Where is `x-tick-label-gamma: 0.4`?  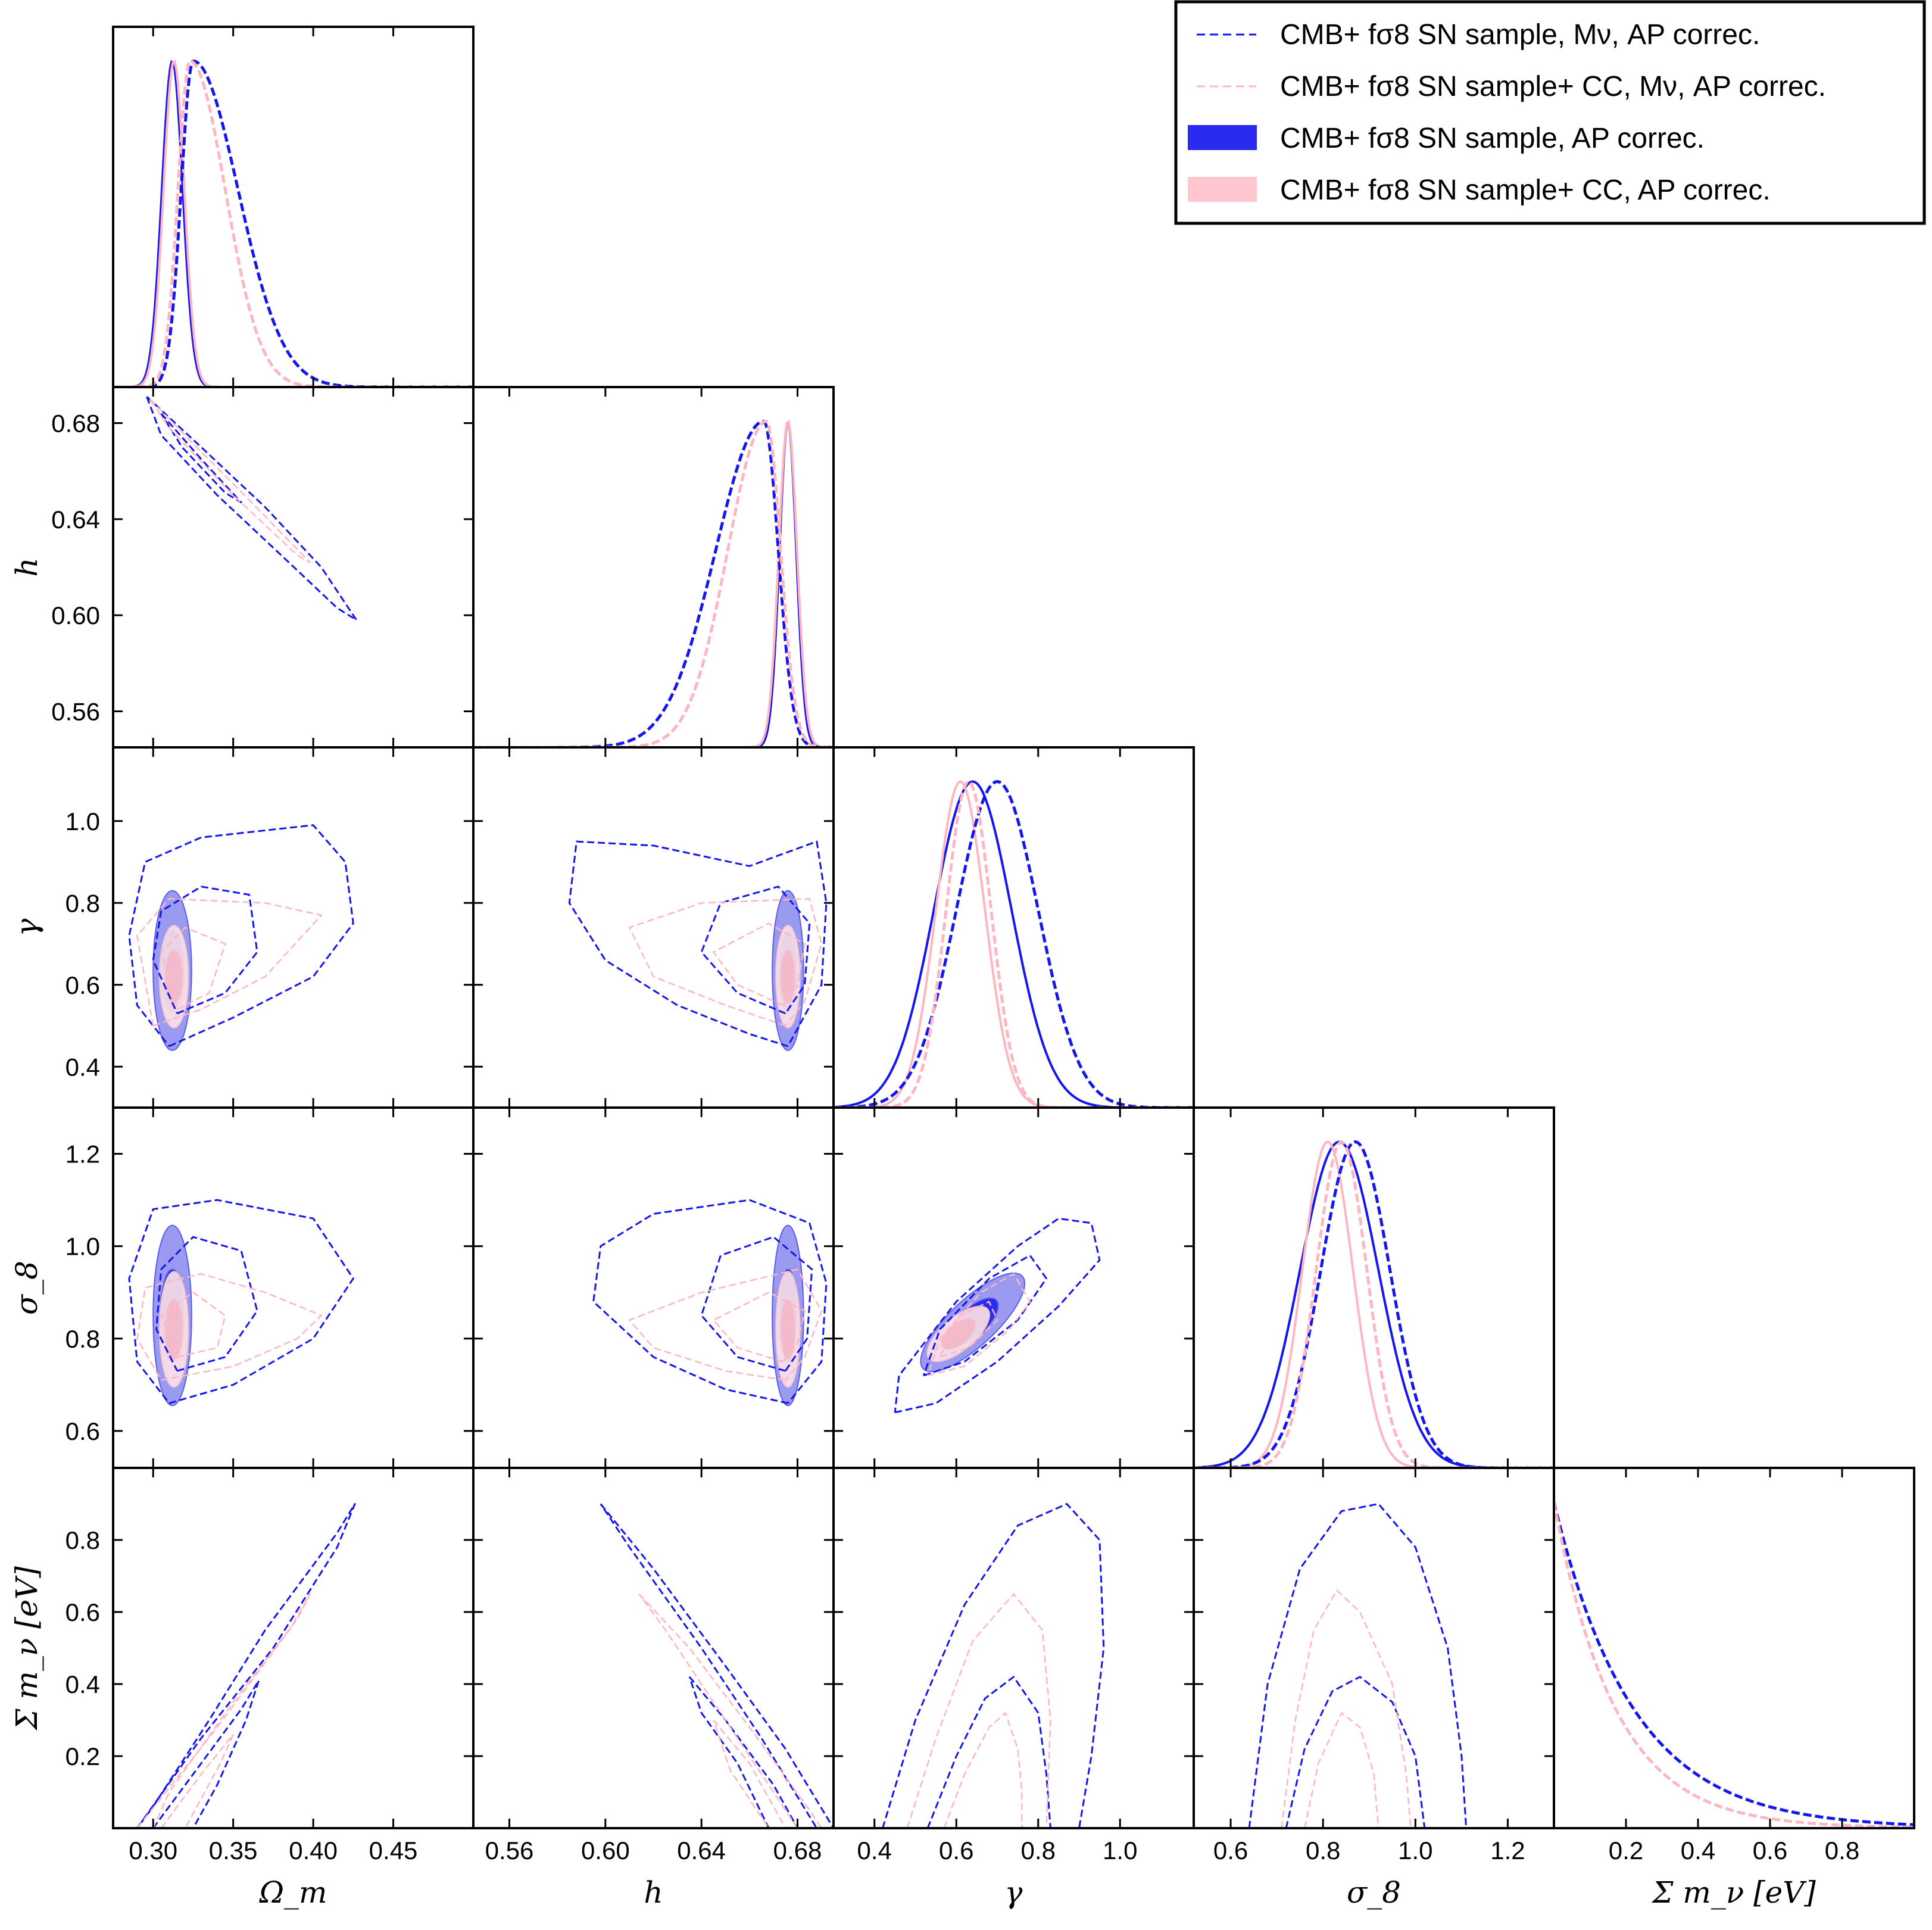 x-tick-label-gamma: 0.4 is located at coordinates (874, 1850).